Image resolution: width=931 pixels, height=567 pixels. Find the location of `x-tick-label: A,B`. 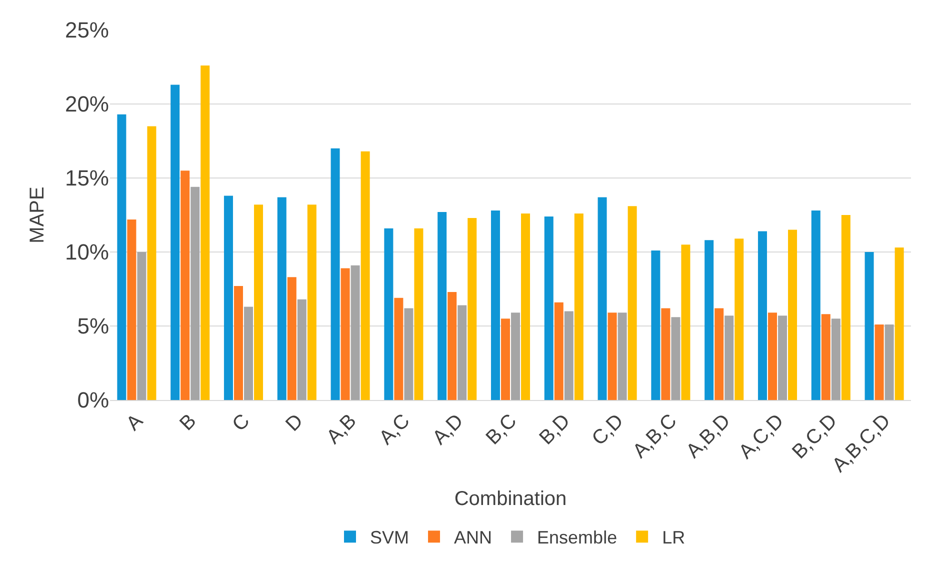

x-tick-label: A,B is located at coordinates (341, 429).